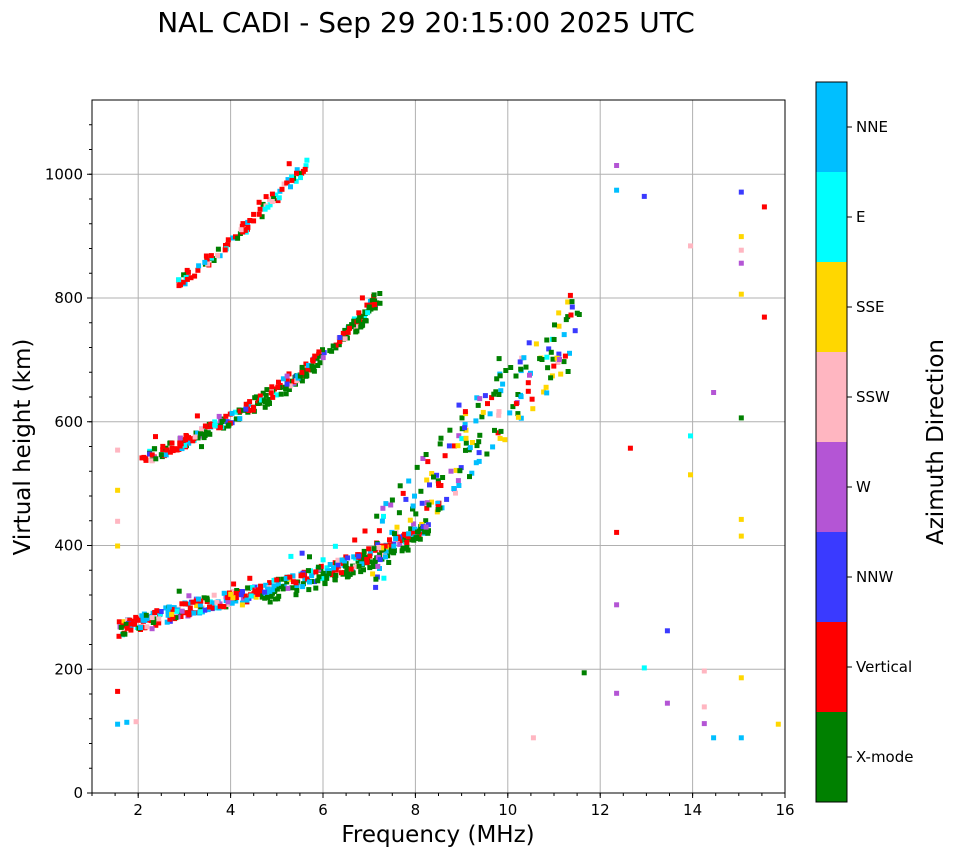 Image resolution: width=958 pixels, height=857 pixels. Describe the element at coordinates (437, 835) in the screenshot. I see `x-axis-label: Frequency (MHz)` at that location.